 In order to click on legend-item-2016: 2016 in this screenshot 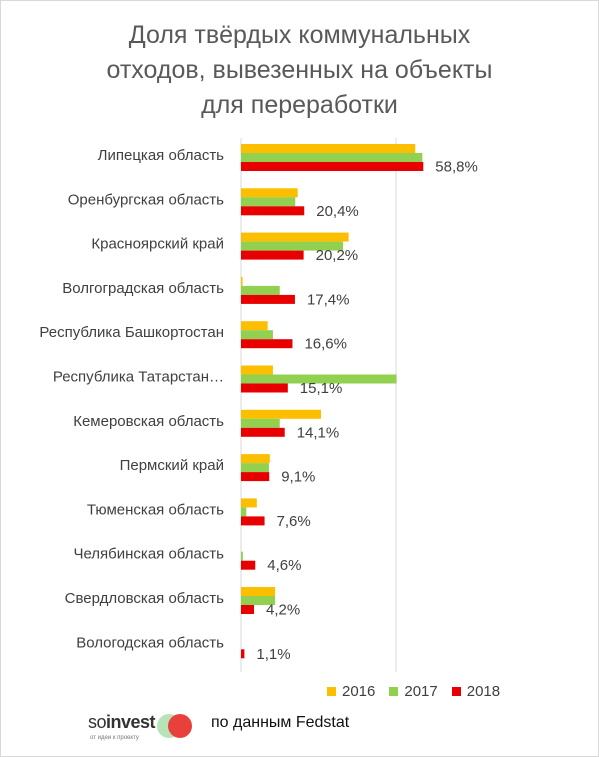, I will do `click(351, 691)`.